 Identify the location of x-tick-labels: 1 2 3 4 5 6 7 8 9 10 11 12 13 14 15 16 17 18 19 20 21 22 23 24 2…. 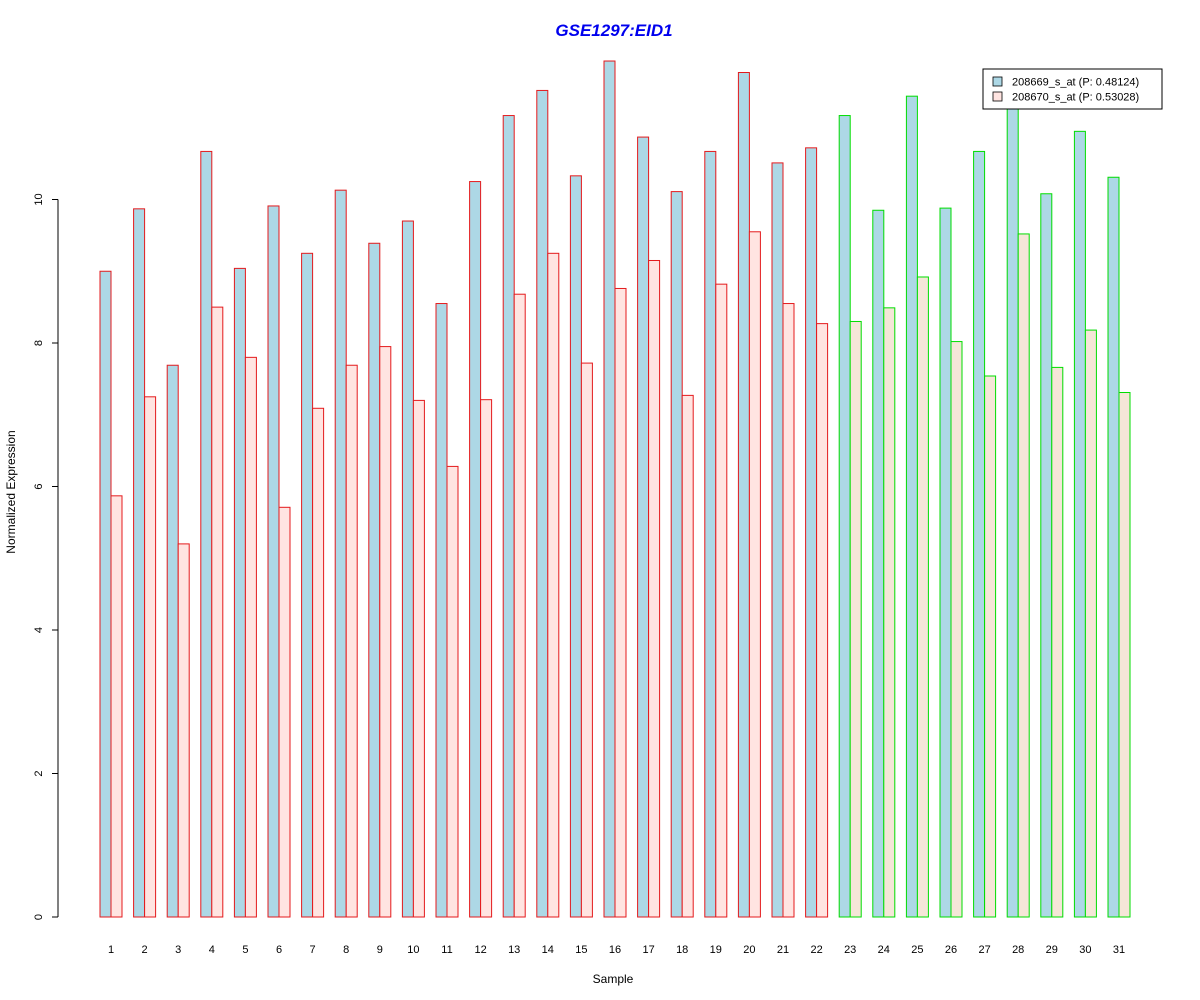
(616, 950).